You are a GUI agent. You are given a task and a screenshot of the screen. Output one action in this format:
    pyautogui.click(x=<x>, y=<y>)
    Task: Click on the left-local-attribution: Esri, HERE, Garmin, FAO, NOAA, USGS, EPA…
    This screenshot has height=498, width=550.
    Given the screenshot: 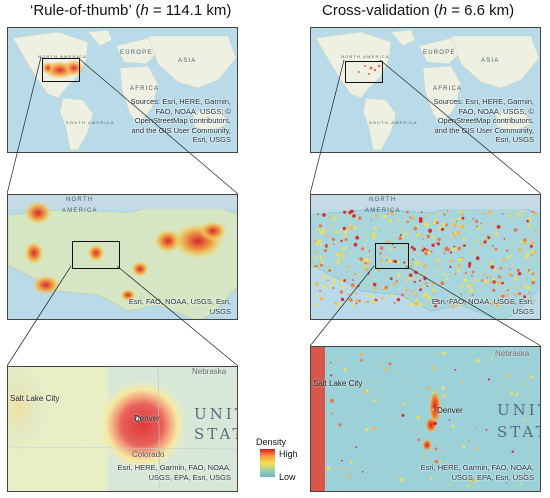 What is the action you would take?
    pyautogui.click(x=174, y=472)
    